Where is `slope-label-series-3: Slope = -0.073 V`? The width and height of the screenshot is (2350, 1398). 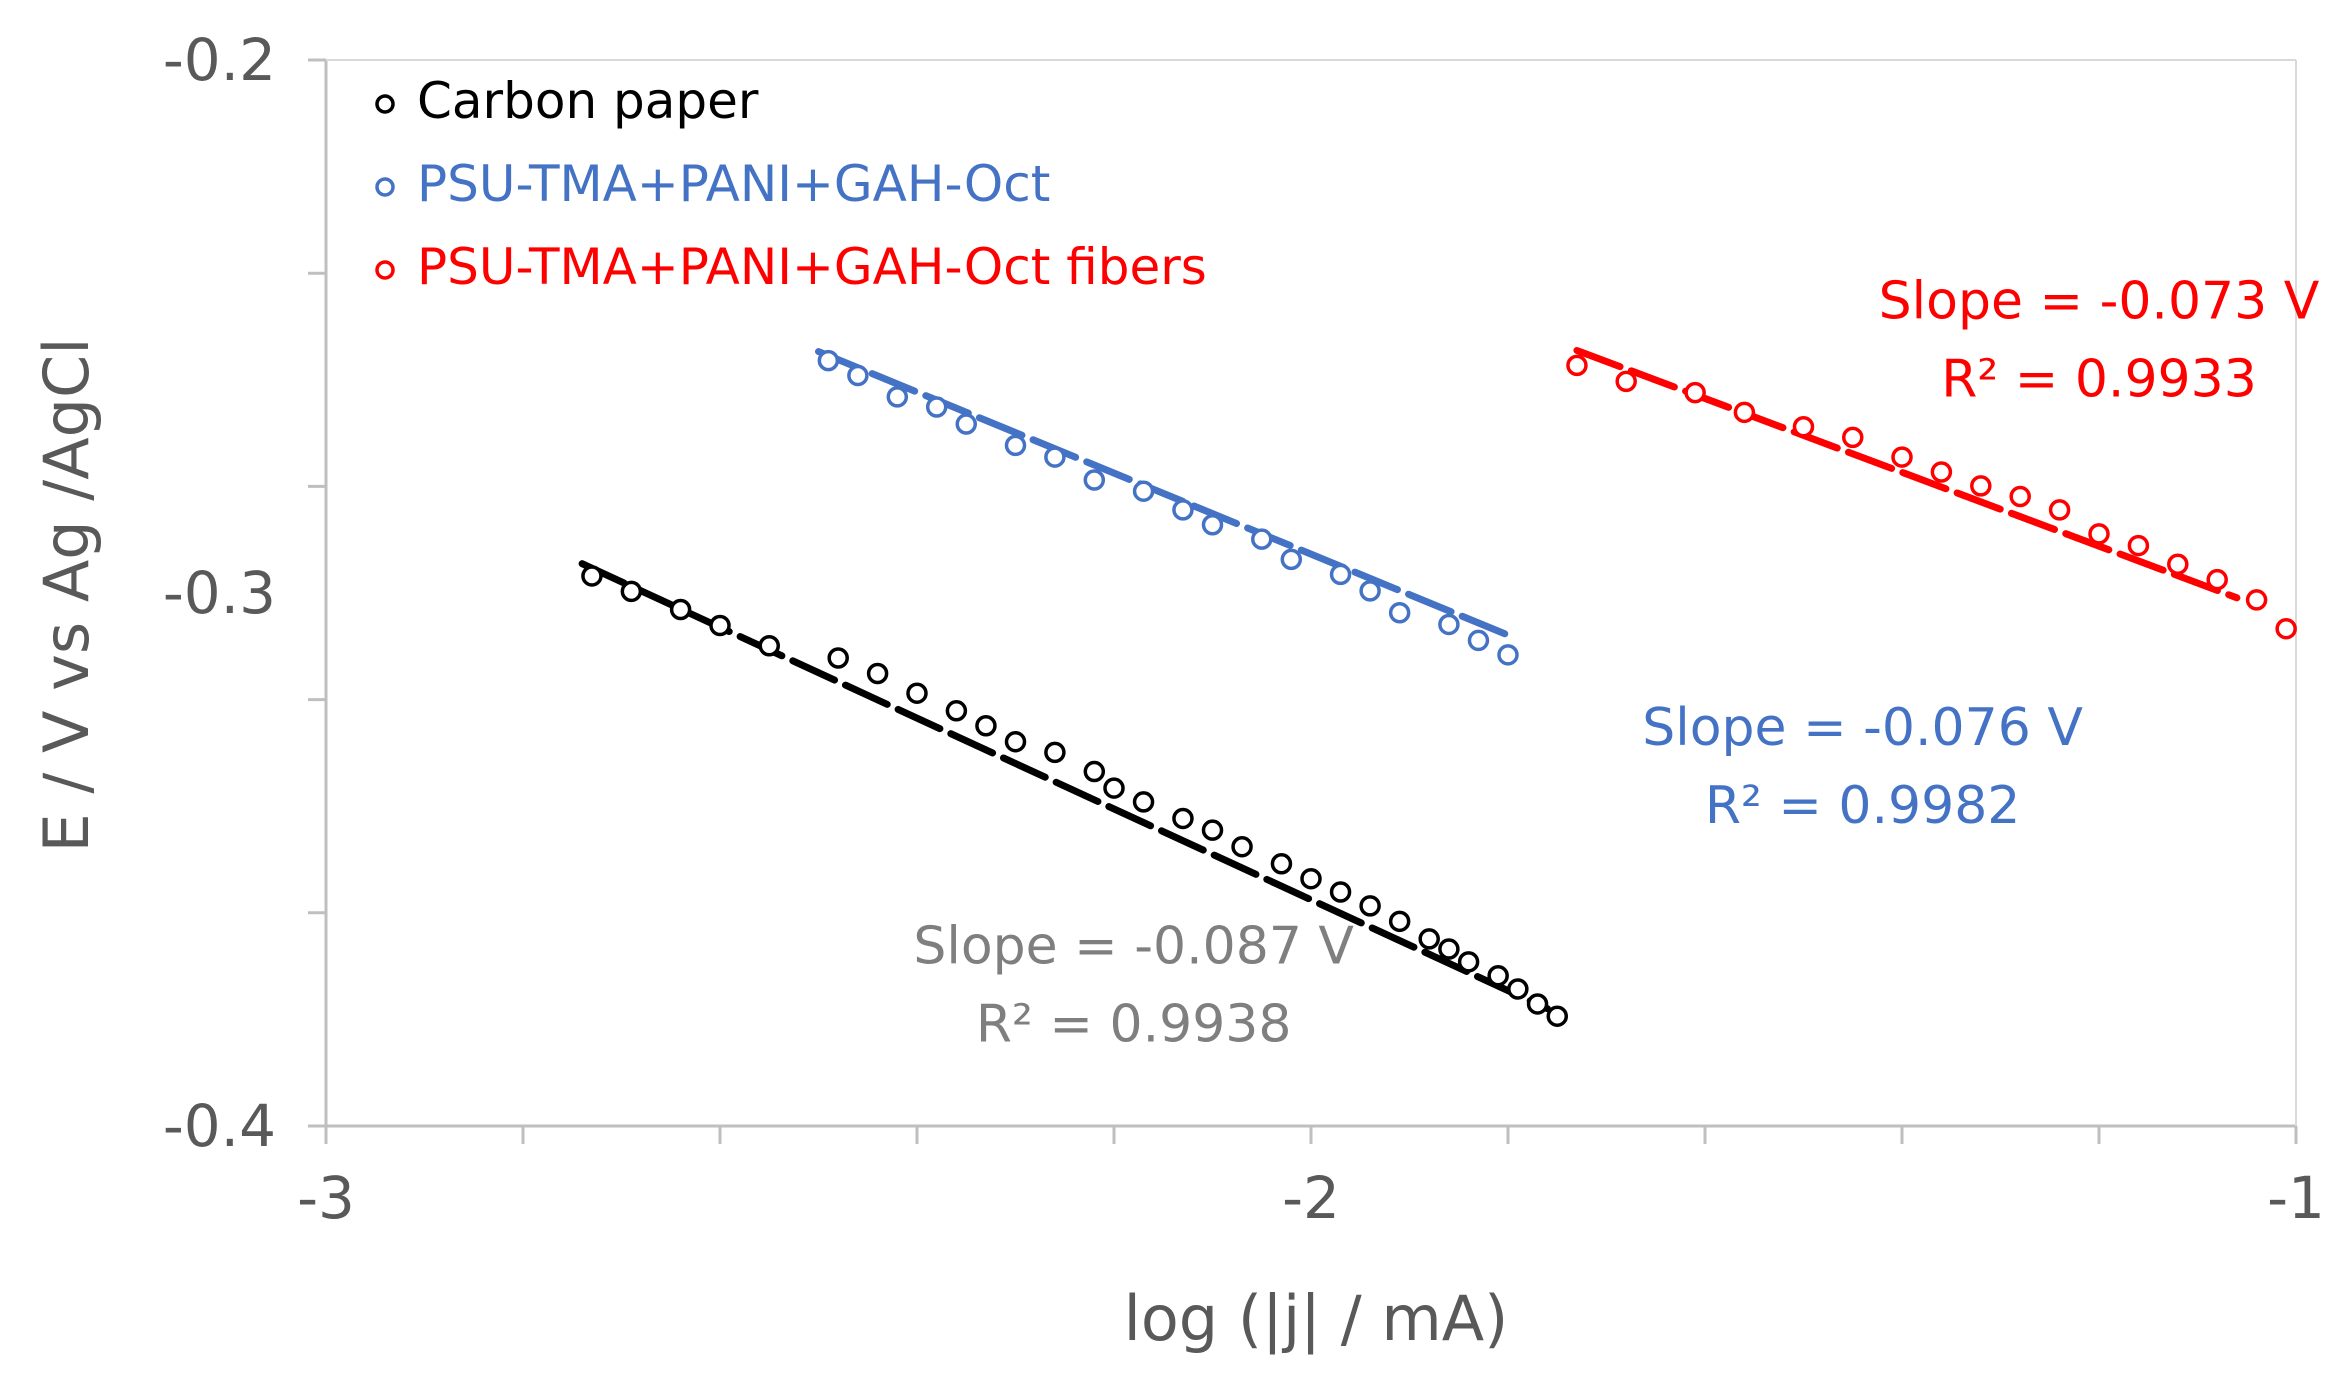
slope-label-series-3: Slope = -0.073 V is located at coordinates (2099, 302).